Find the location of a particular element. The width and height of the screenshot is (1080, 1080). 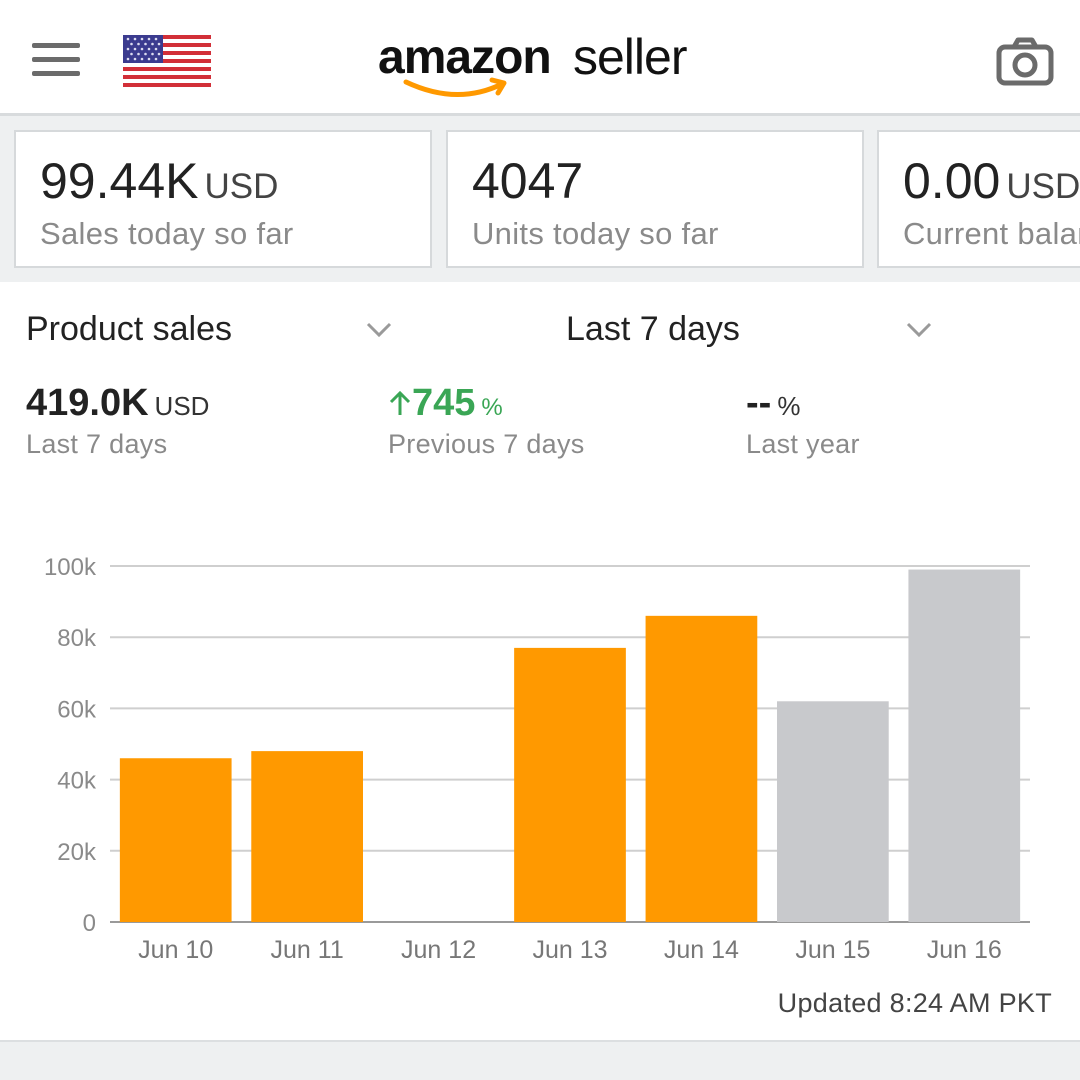

stat-number: 0.00 is located at coordinates (952, 181).